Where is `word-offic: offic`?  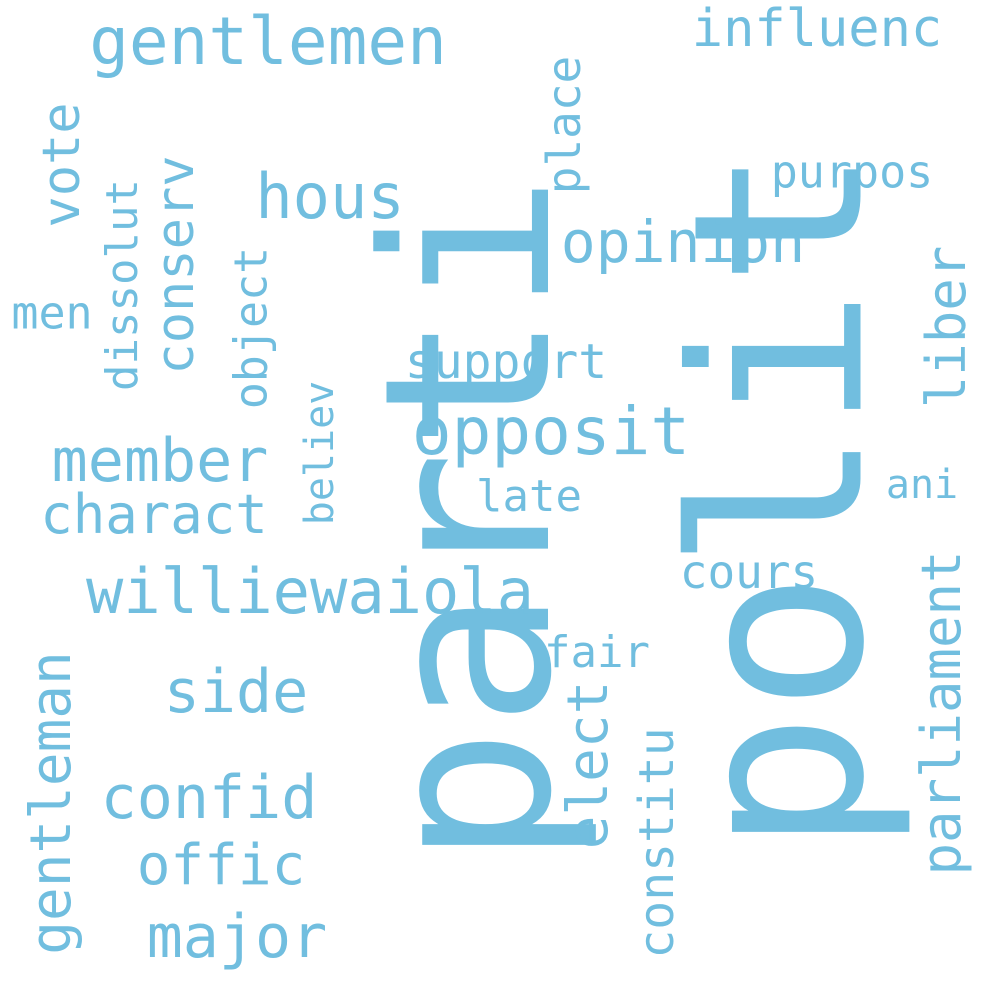
word-offic: offic is located at coordinates (221, 865).